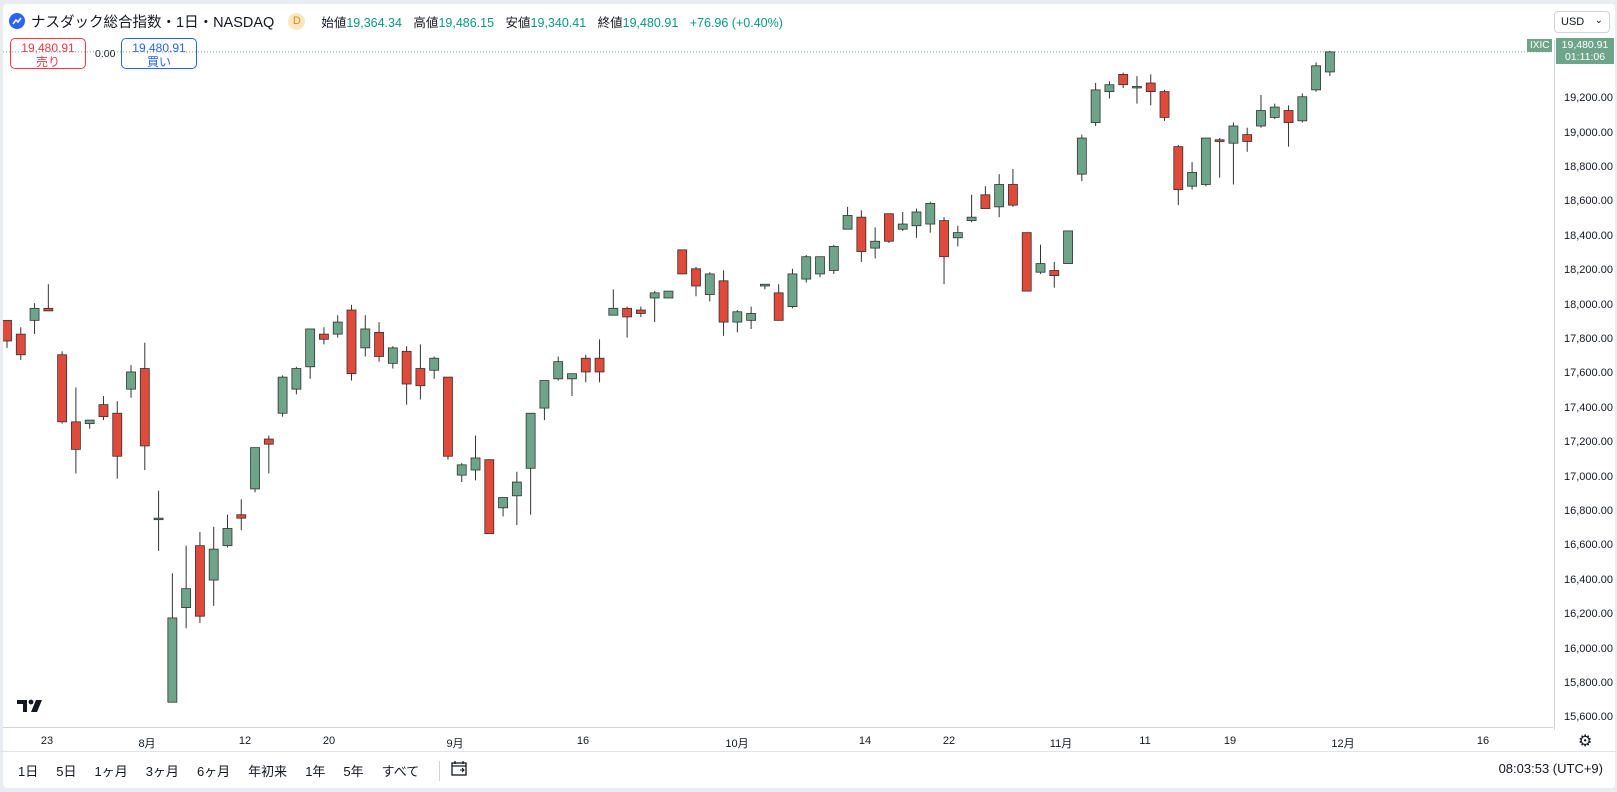 This screenshot has height=792, width=1617. I want to click on price-tick-label: 16,400.00, so click(1588, 579).